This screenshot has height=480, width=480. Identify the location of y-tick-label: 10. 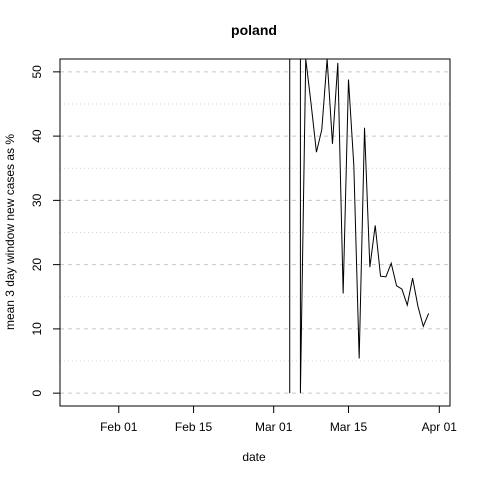
(37, 329).